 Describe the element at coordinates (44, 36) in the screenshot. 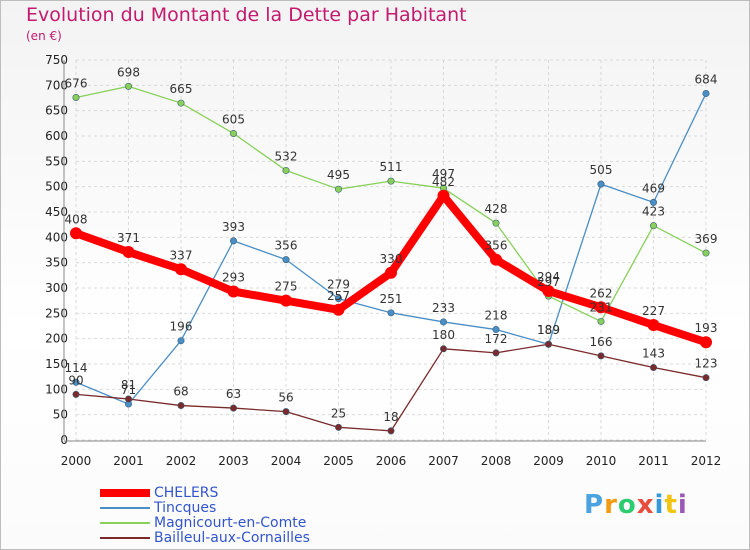

I see `chart-subtitle: (en €)` at that location.